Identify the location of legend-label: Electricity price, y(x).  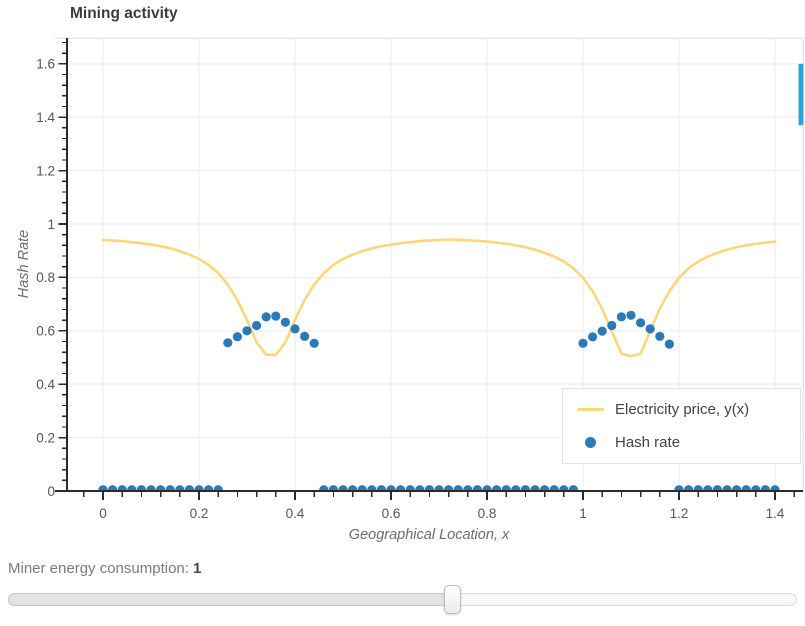
(682, 409).